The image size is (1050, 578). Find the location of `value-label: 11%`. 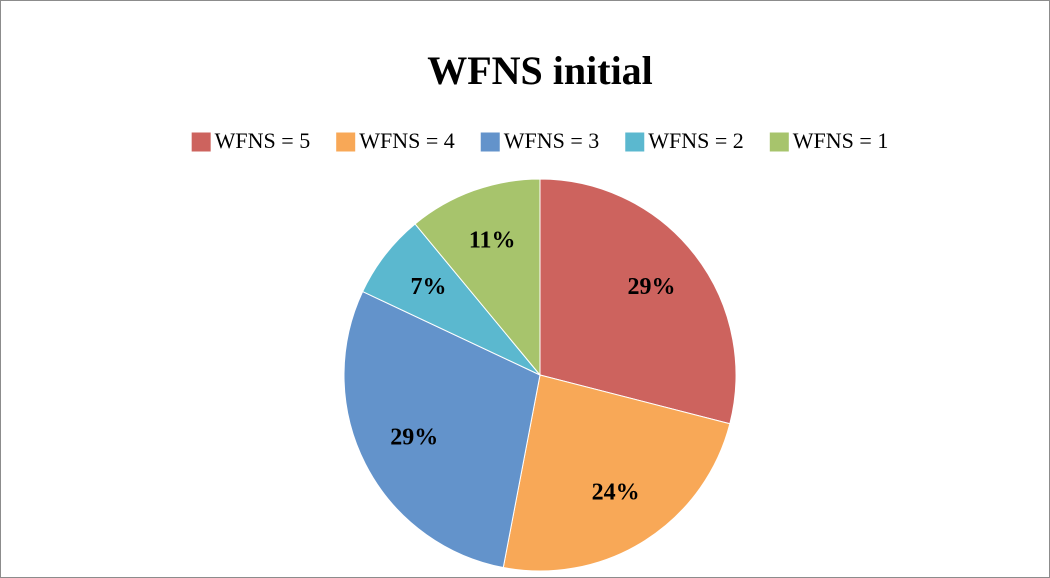

value-label: 11% is located at coordinates (492, 241).